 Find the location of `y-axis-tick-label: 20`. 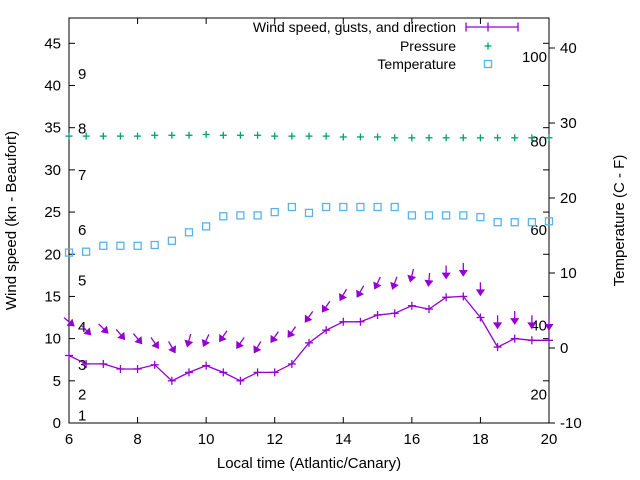

y-axis-tick-label: 20 is located at coordinates (52, 254).